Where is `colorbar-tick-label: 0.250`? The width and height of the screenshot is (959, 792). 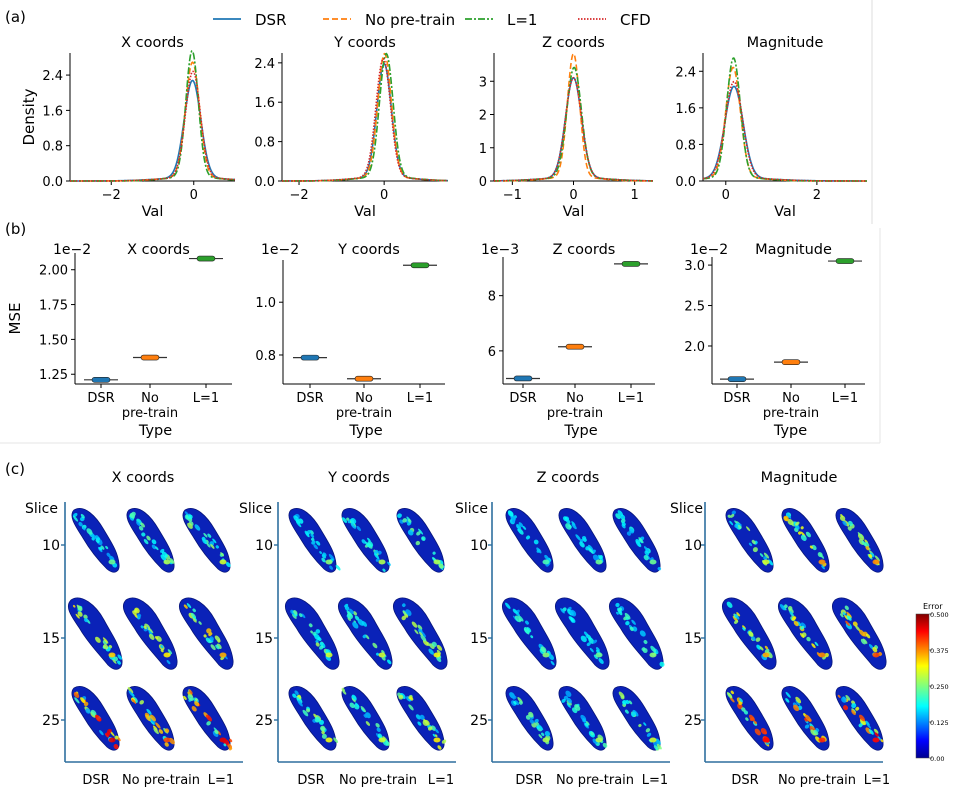 colorbar-tick-label: 0.250 is located at coordinates (939, 687).